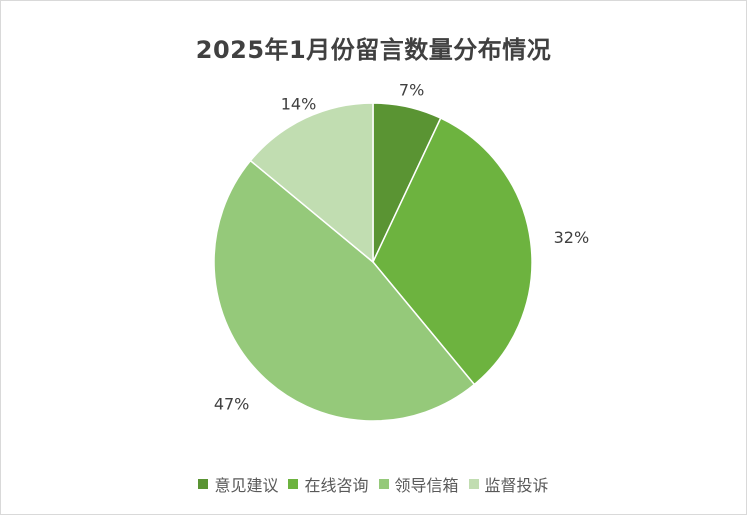 The height and width of the screenshot is (515, 747). What do you see at coordinates (336, 485) in the screenshot?
I see `legend-label: 在线咨询` at bounding box center [336, 485].